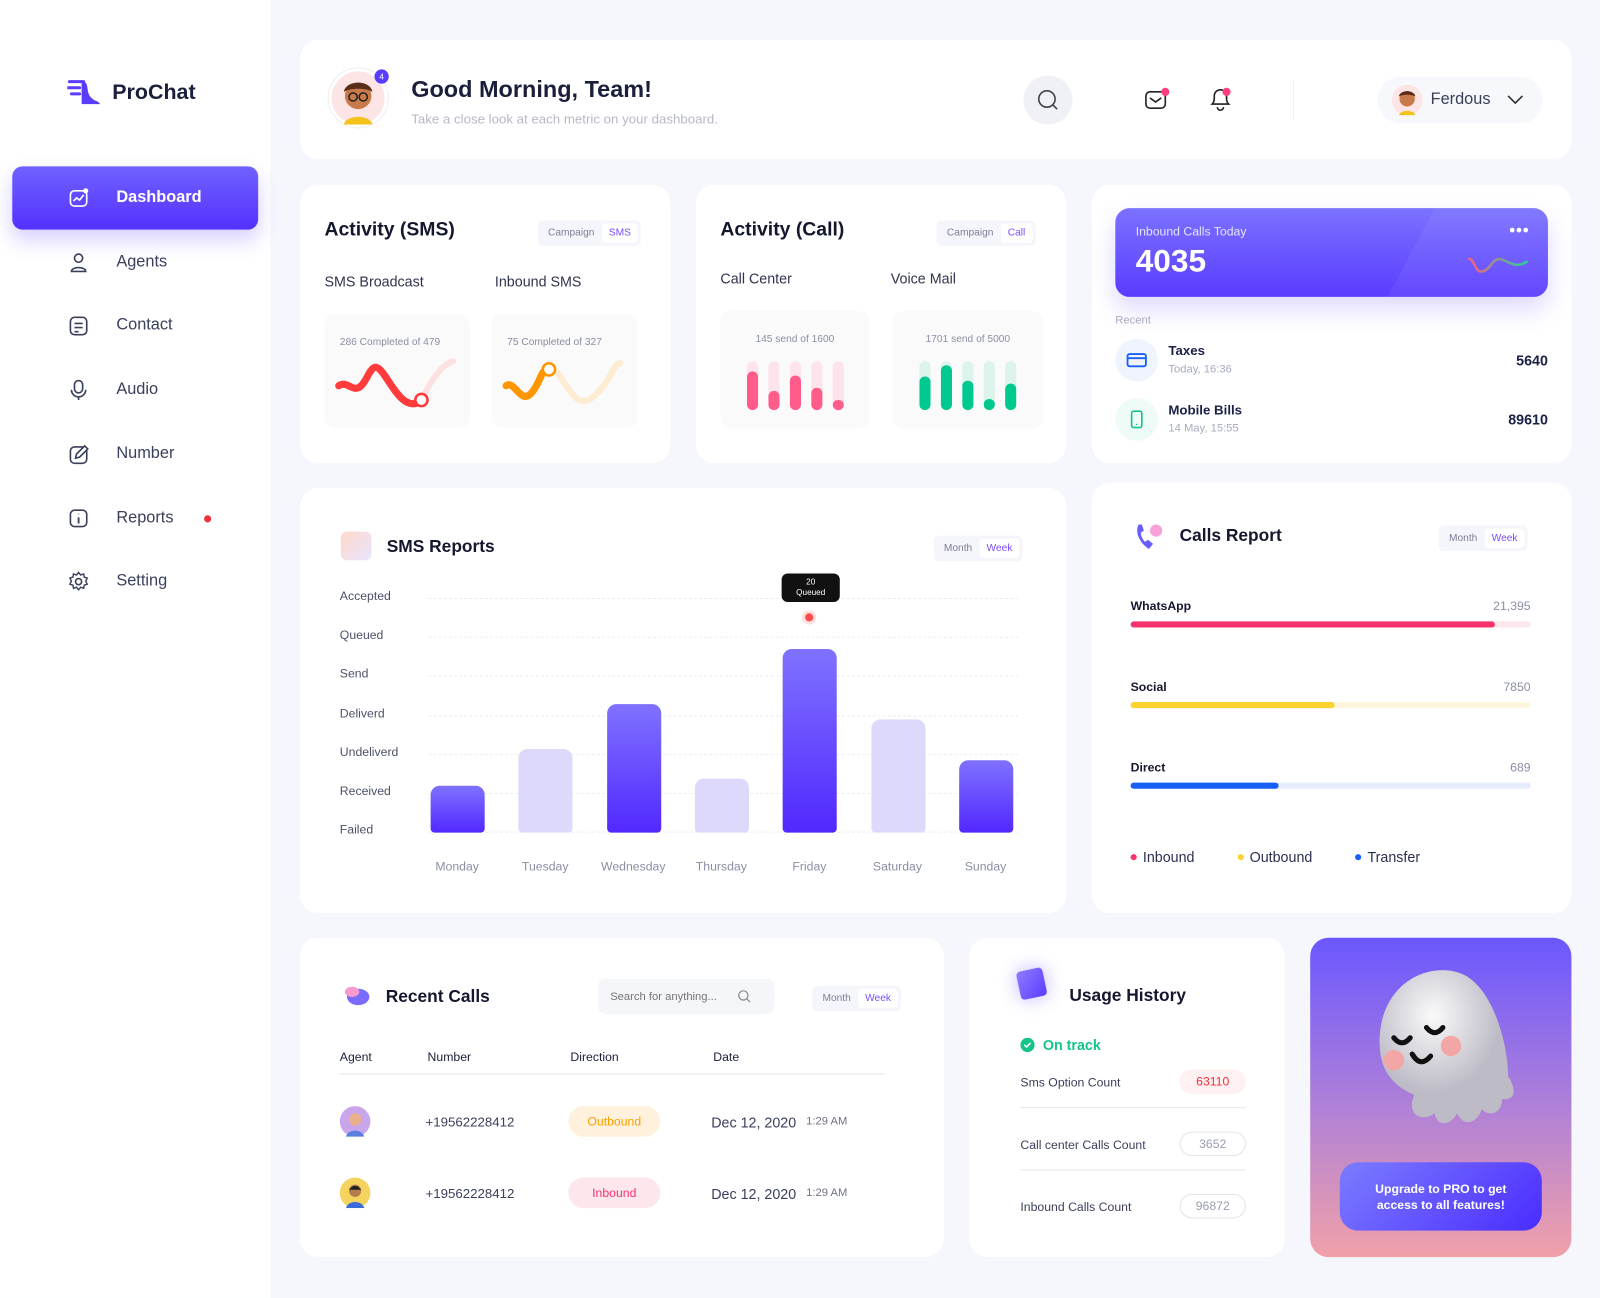 This screenshot has height=1298, width=1600. Describe the element at coordinates (356, 546) in the screenshot. I see `sms-reports-icon` at that location.